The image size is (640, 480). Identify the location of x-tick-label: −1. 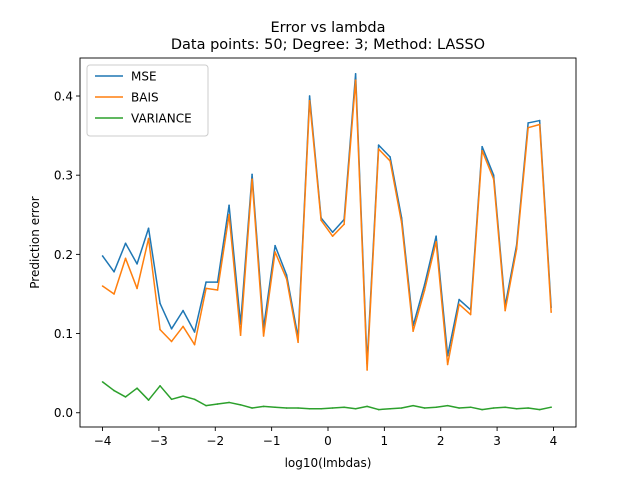
(272, 441).